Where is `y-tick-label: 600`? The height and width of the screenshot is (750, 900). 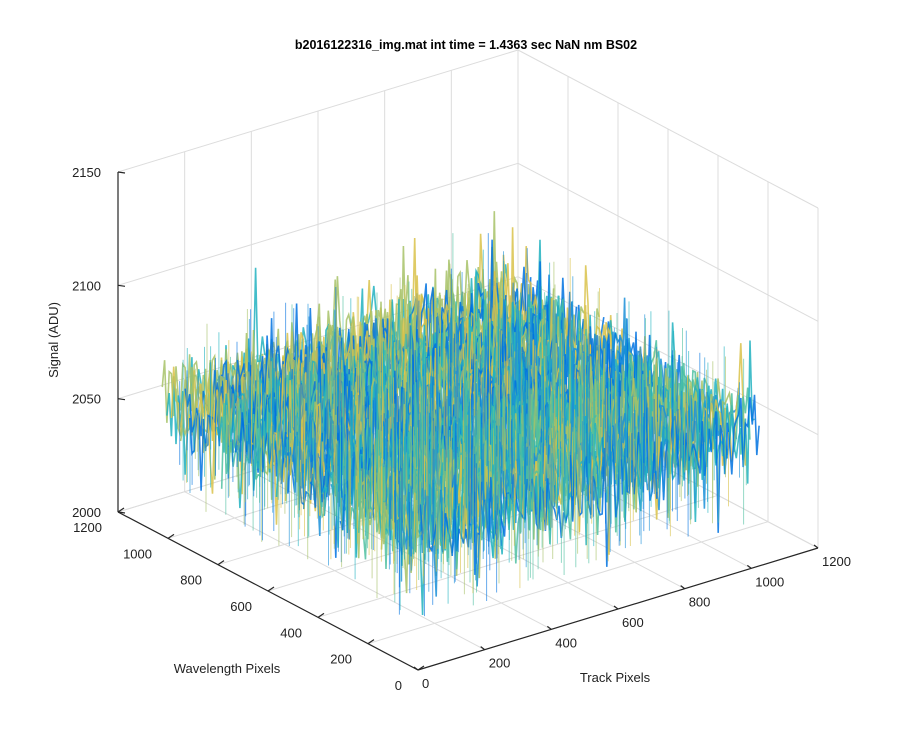 y-tick-label: 600 is located at coordinates (241, 606).